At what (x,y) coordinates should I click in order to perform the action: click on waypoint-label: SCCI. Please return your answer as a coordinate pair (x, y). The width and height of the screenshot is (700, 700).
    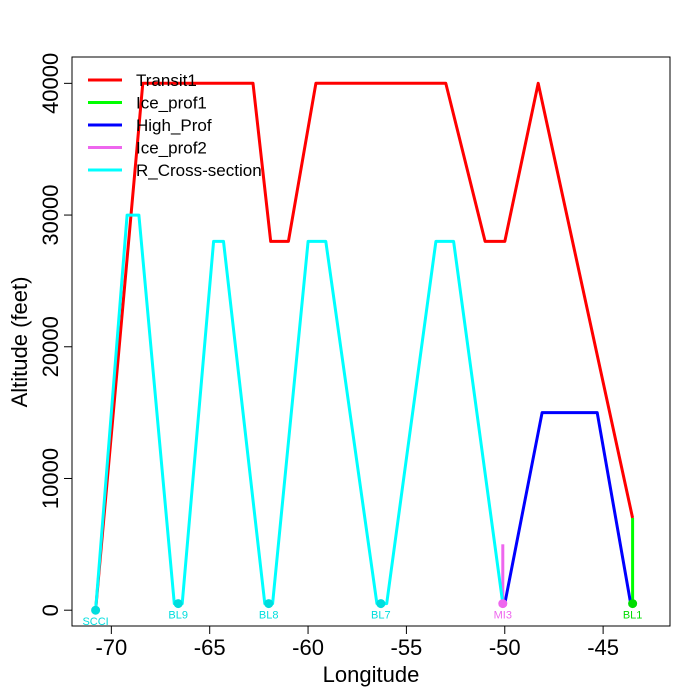
    Looking at the image, I should click on (95, 622).